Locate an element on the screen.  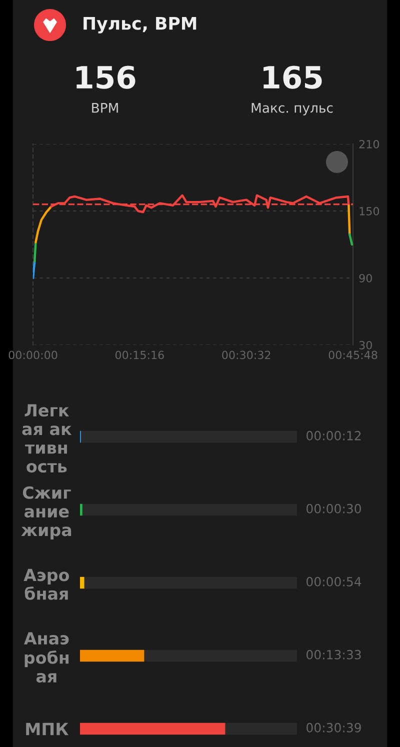
y-tick-label: 30 is located at coordinates (365, 345).